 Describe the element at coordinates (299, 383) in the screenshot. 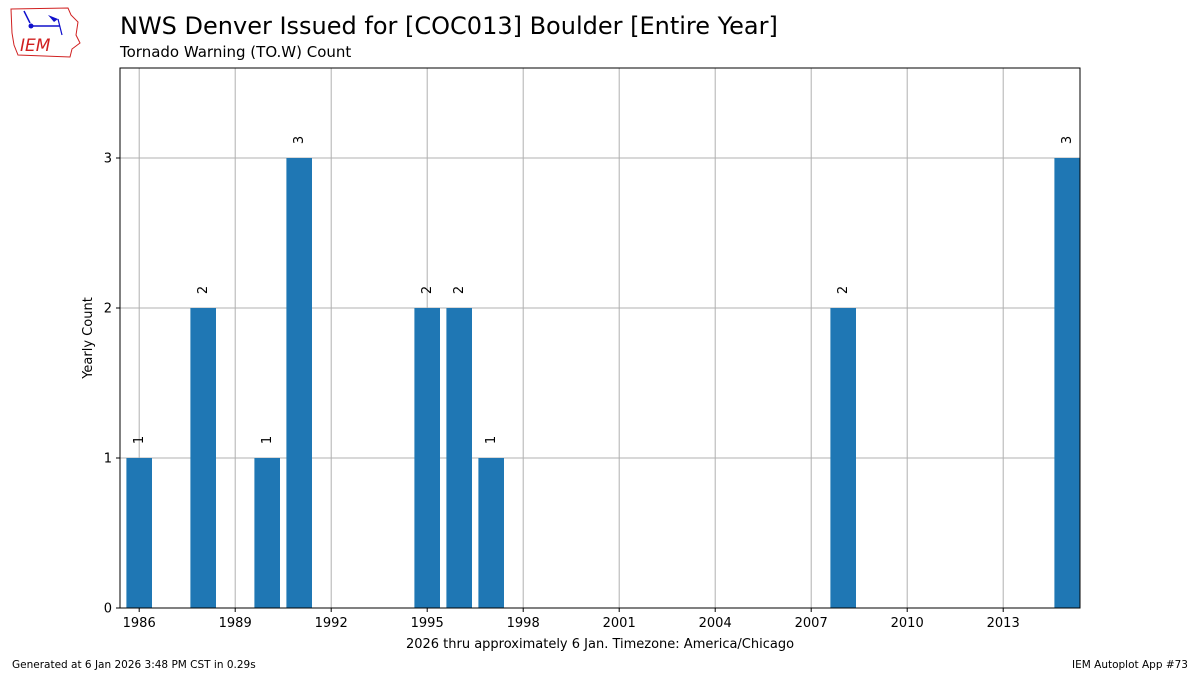

I see `bar-1991` at that location.